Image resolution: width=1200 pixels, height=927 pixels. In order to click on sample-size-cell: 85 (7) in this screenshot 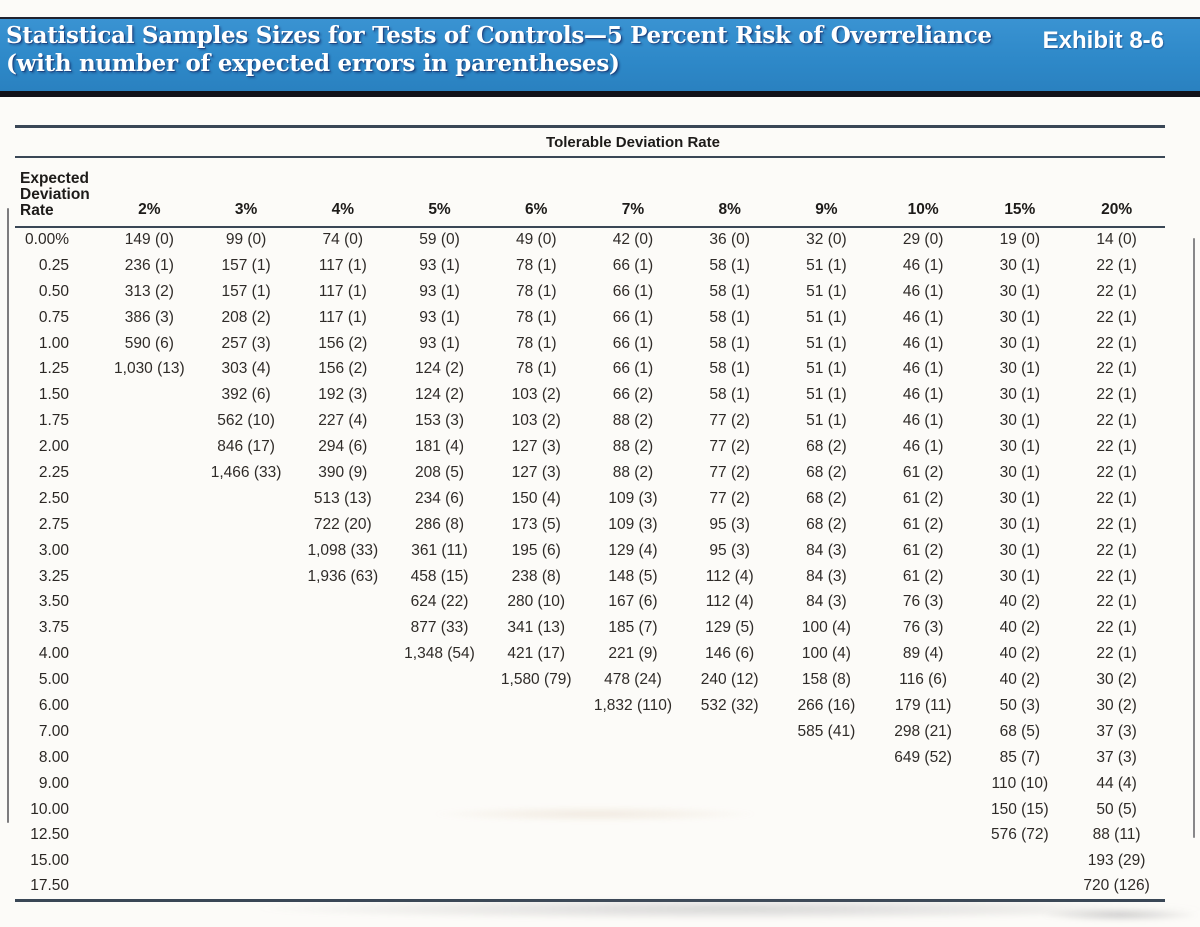, I will do `click(1020, 757)`.